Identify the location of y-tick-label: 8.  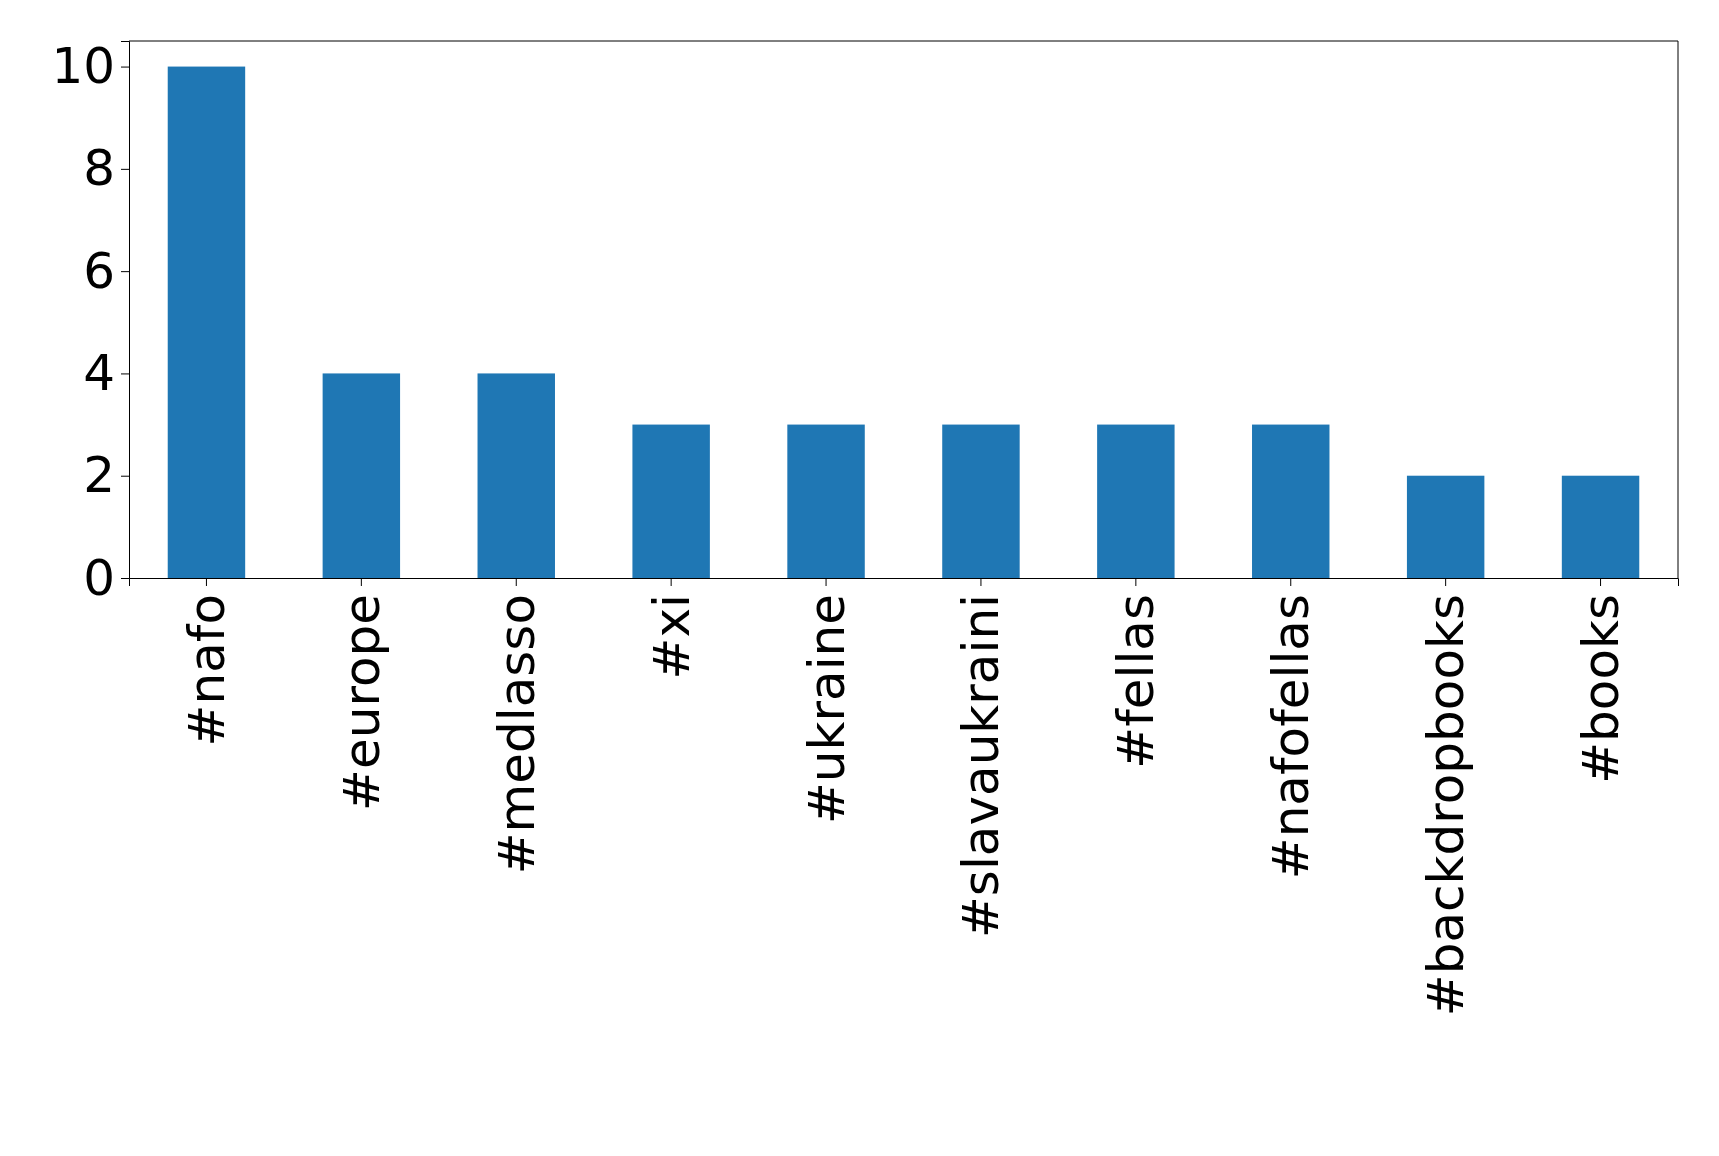
(99, 168).